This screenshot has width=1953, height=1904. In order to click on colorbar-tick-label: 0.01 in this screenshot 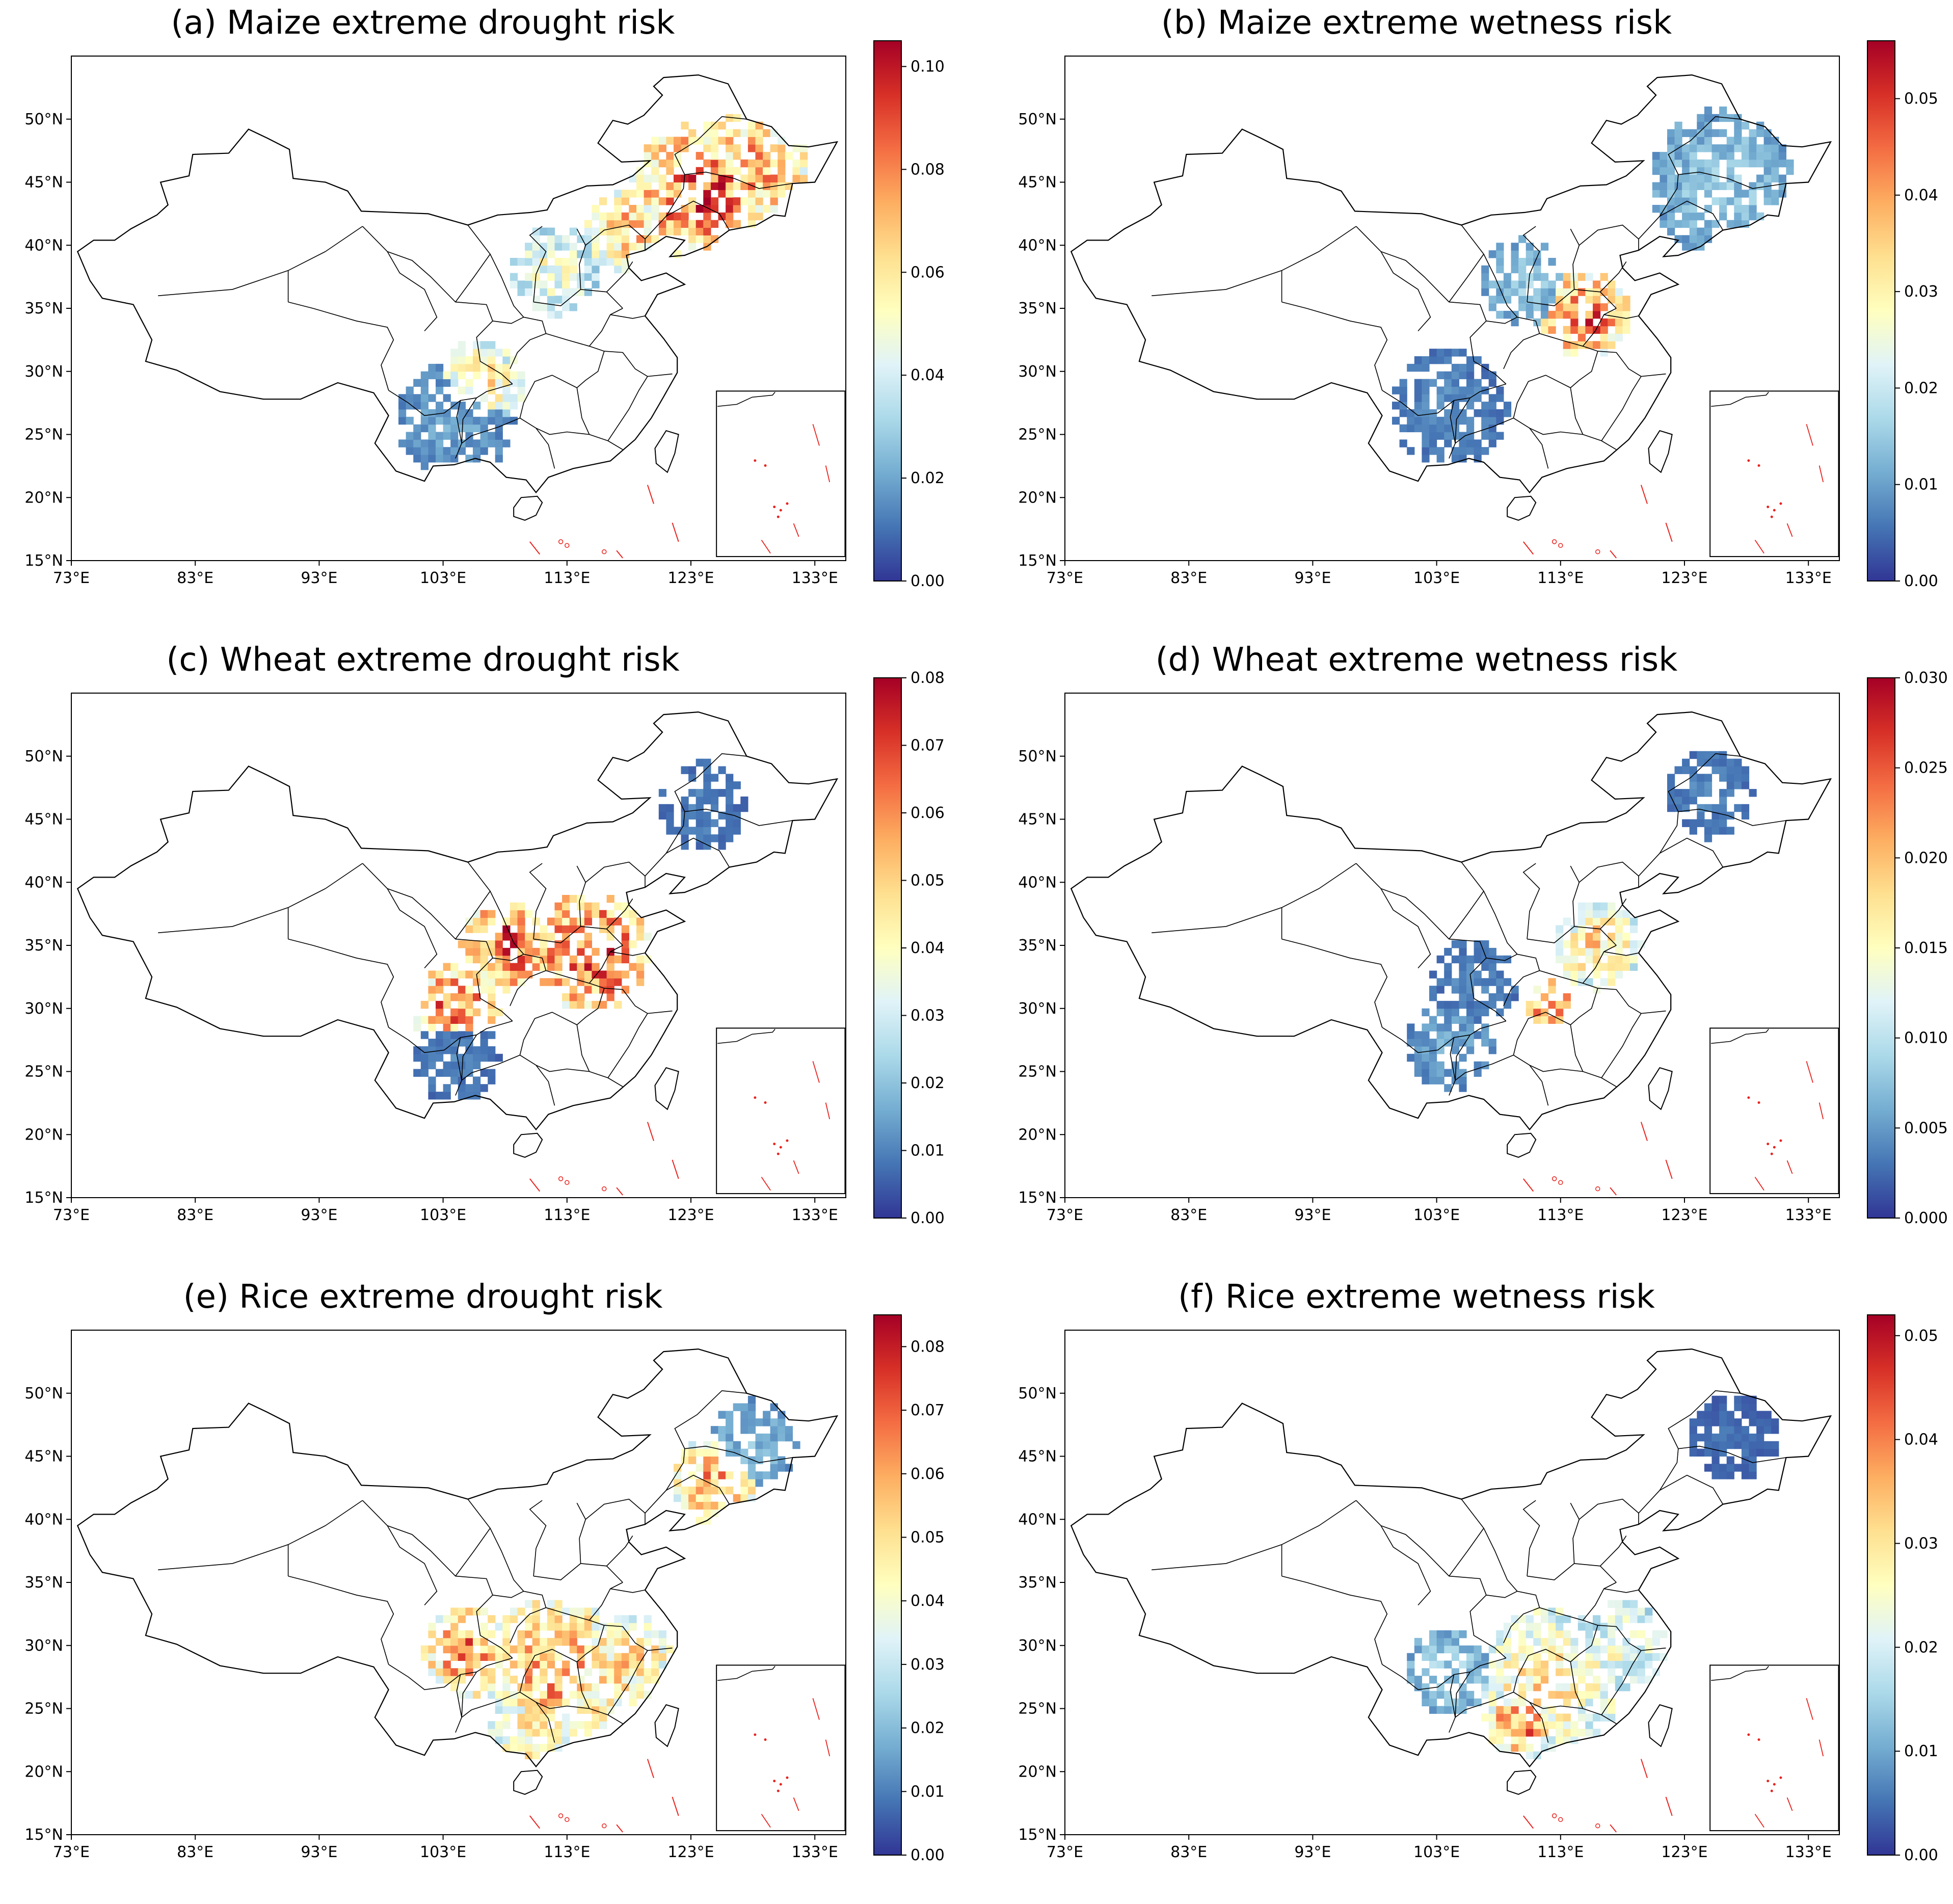, I will do `click(1921, 1751)`.